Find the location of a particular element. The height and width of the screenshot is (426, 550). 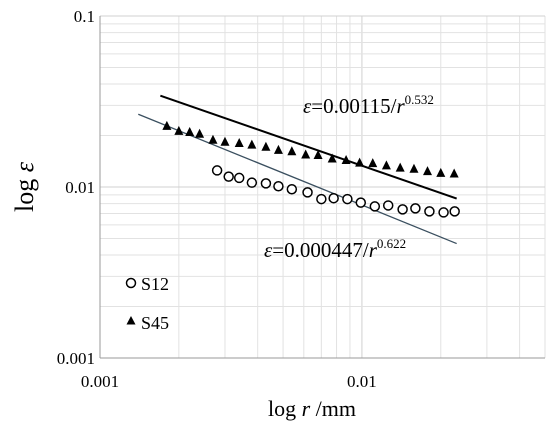

legend-marker-s45 is located at coordinates (131, 320).